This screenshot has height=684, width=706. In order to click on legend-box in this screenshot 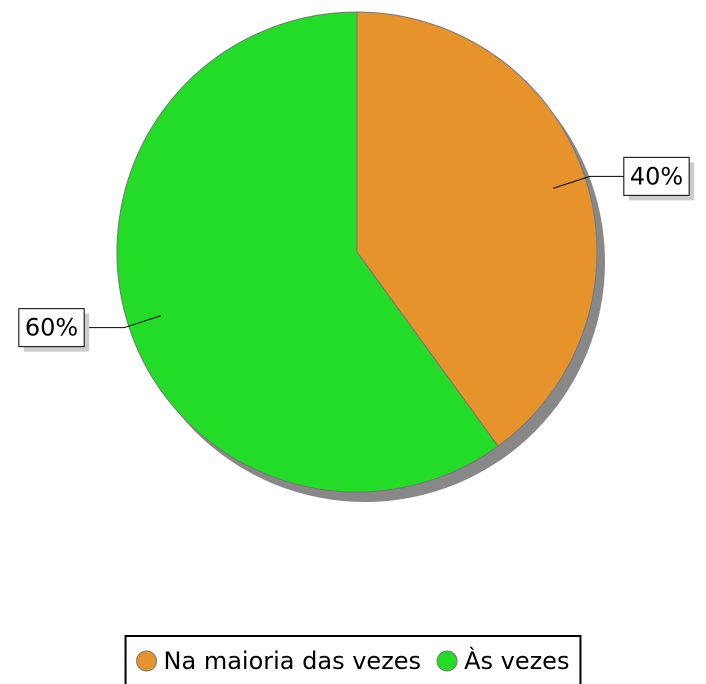, I will do `click(353, 659)`.